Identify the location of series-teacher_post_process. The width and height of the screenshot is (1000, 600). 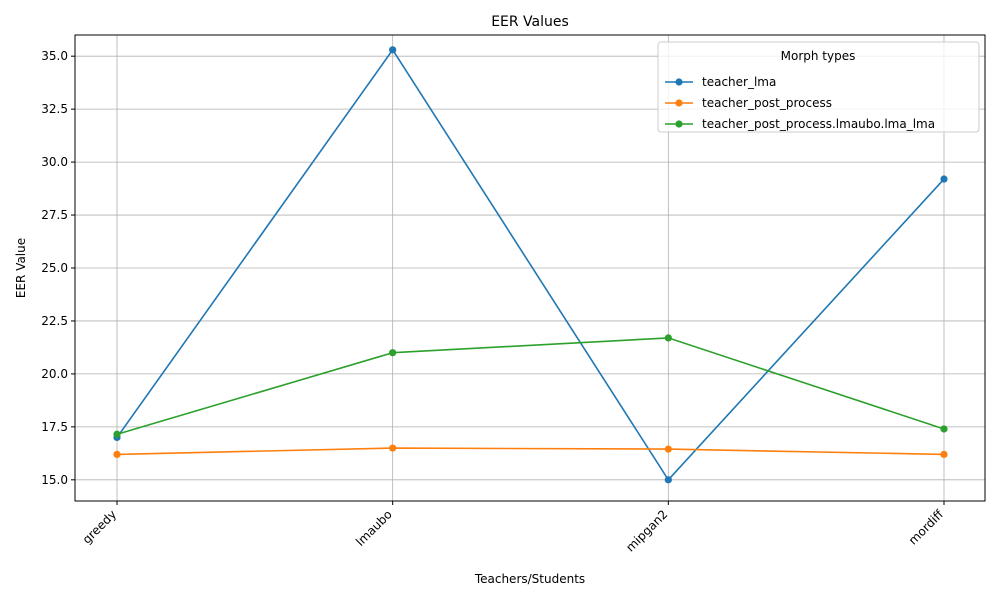
(530, 451).